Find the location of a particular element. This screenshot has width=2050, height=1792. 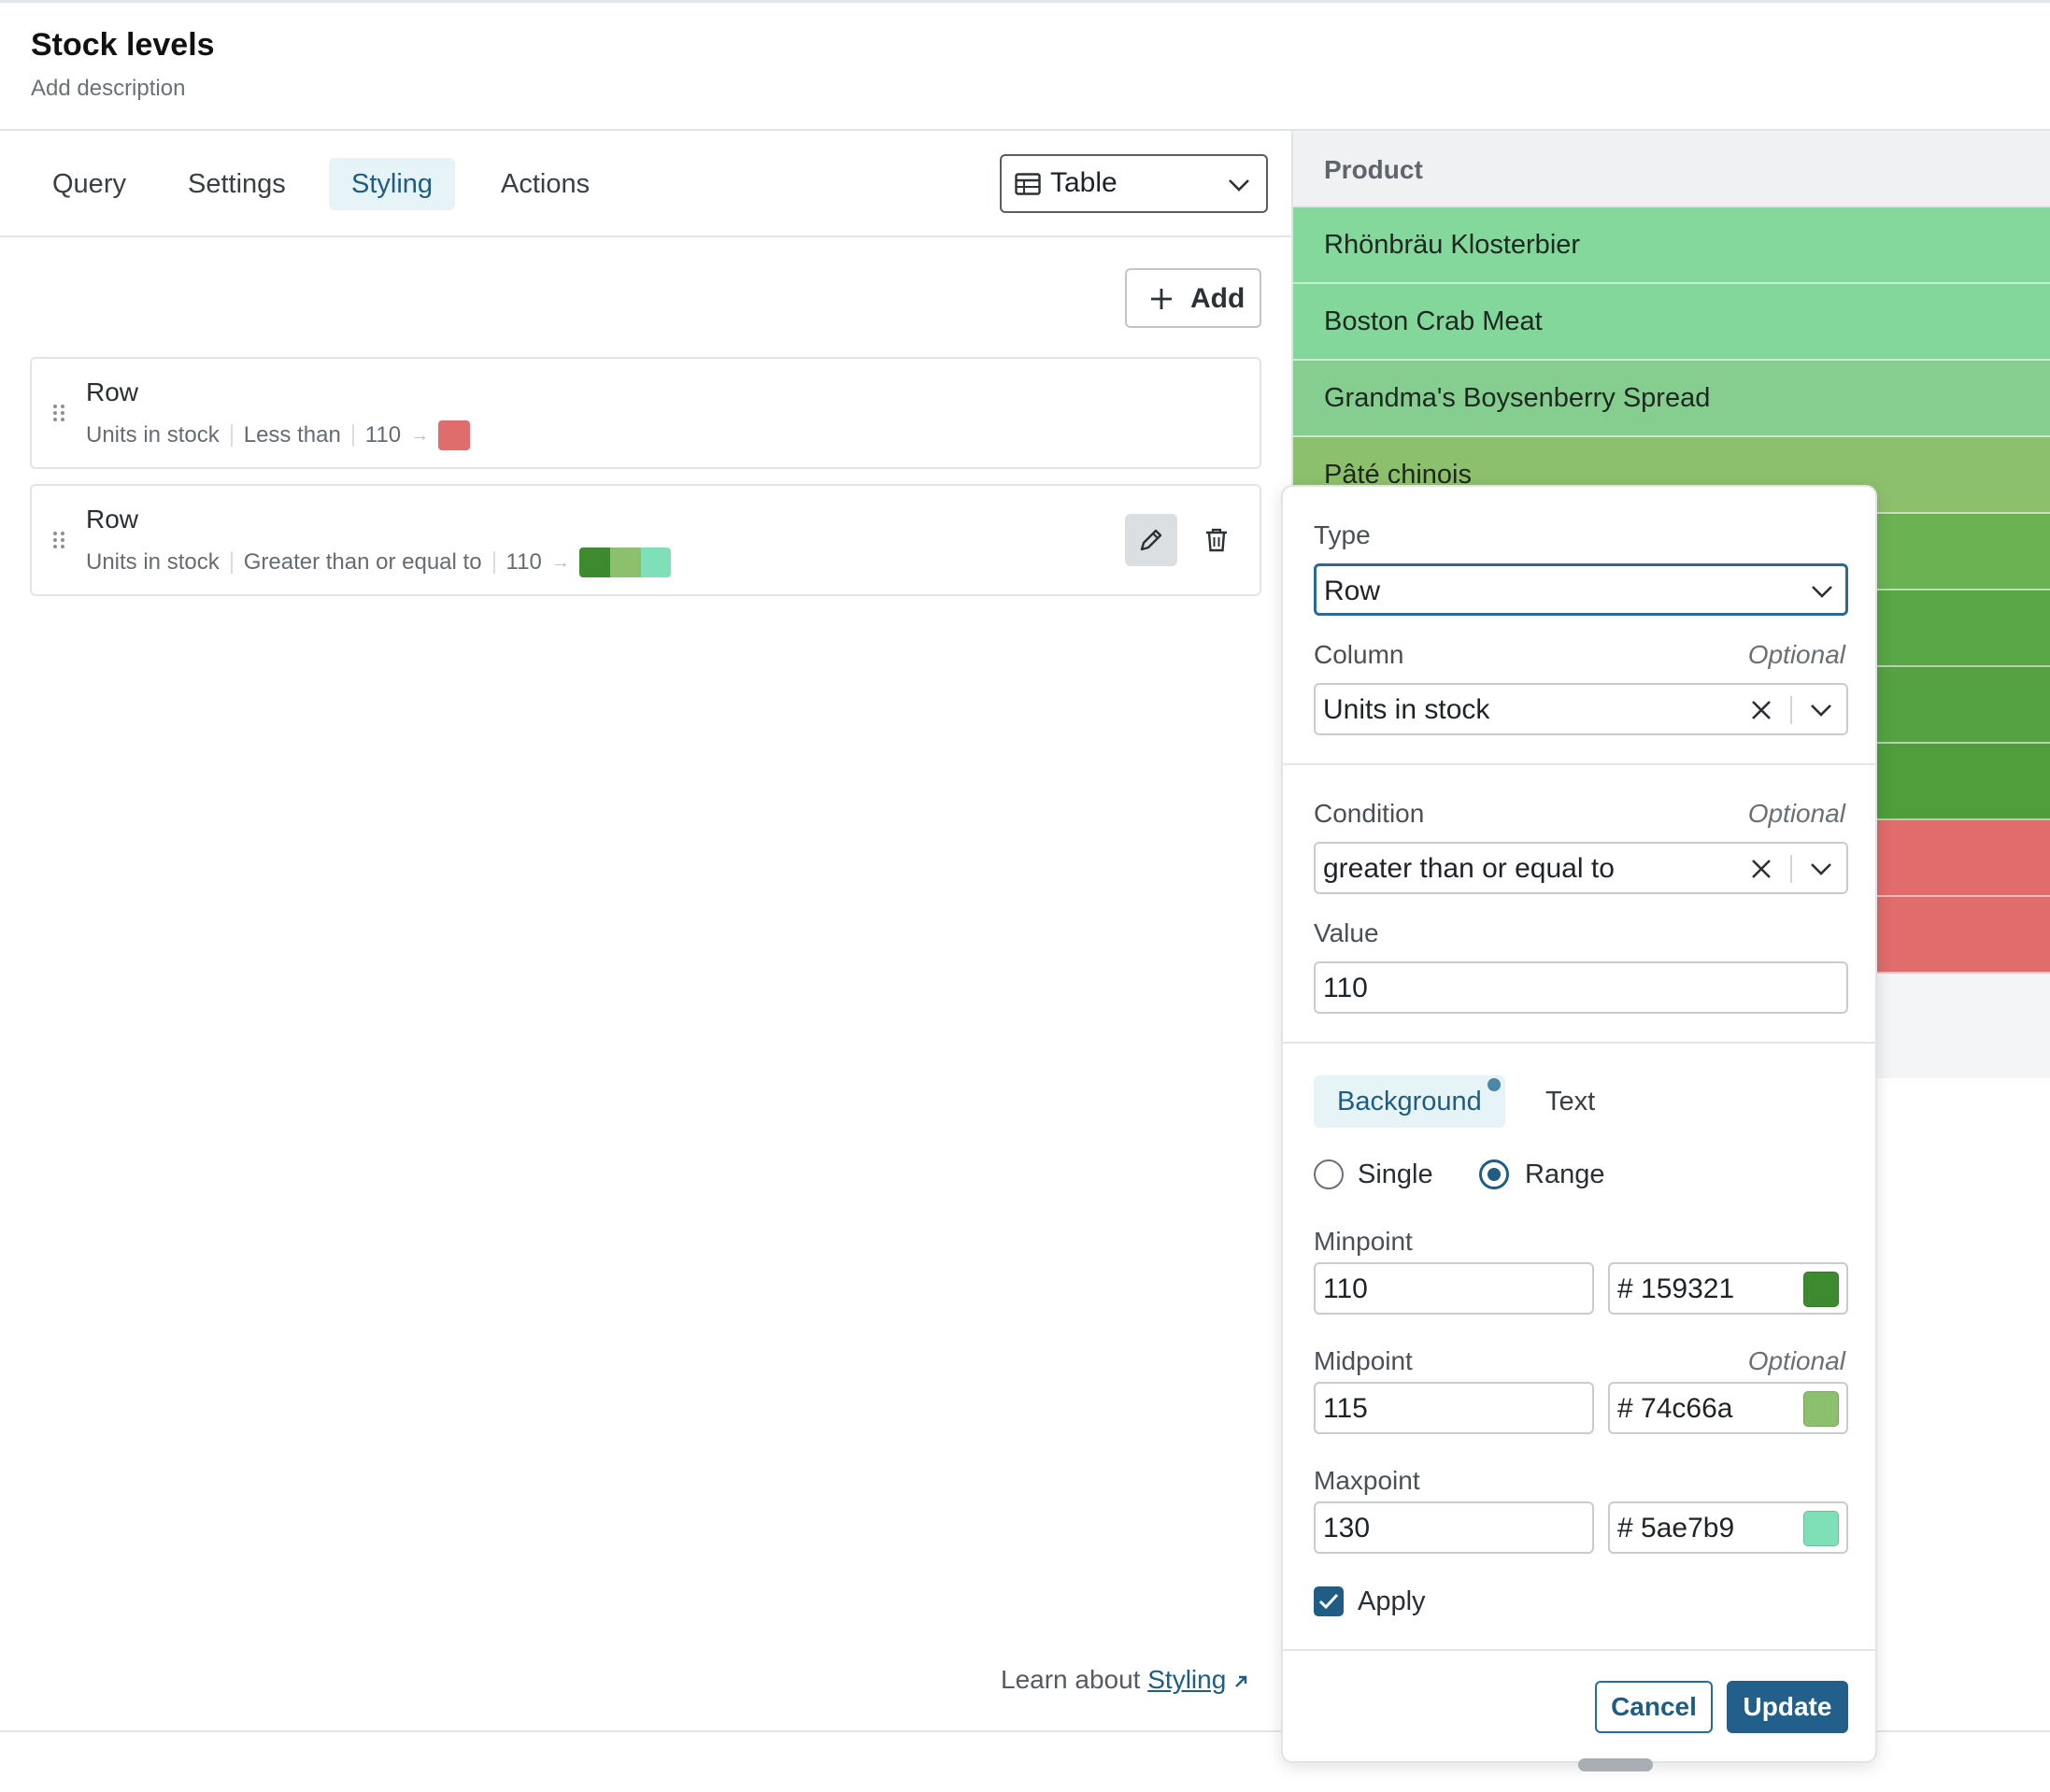

minpoint-value: 110 is located at coordinates (1345, 1288).